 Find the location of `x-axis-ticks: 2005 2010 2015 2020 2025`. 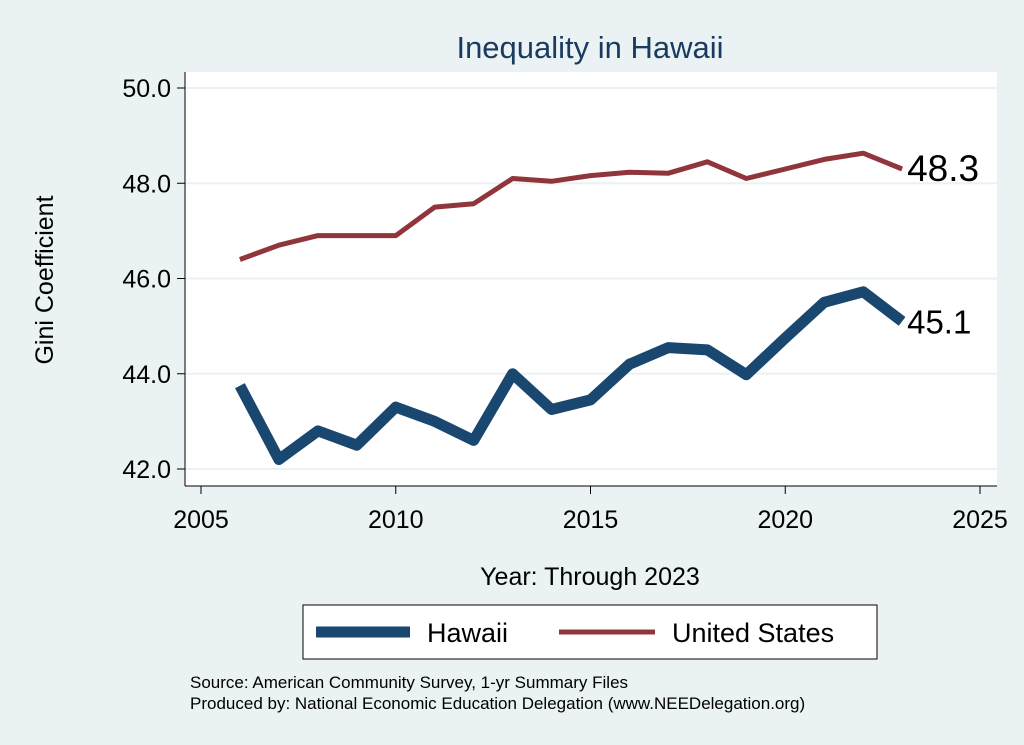

x-axis-ticks: 2005 2010 2015 2020 2025 is located at coordinates (590, 510).